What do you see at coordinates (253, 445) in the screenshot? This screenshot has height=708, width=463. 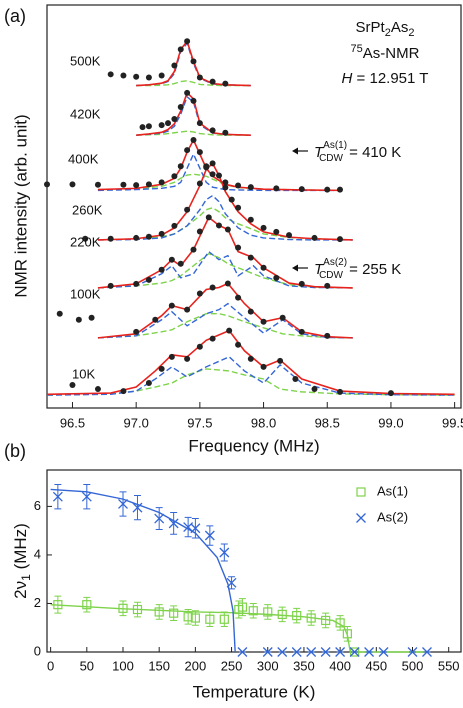 I see `x-axis-label: Frequency (MHz)` at bounding box center [253, 445].